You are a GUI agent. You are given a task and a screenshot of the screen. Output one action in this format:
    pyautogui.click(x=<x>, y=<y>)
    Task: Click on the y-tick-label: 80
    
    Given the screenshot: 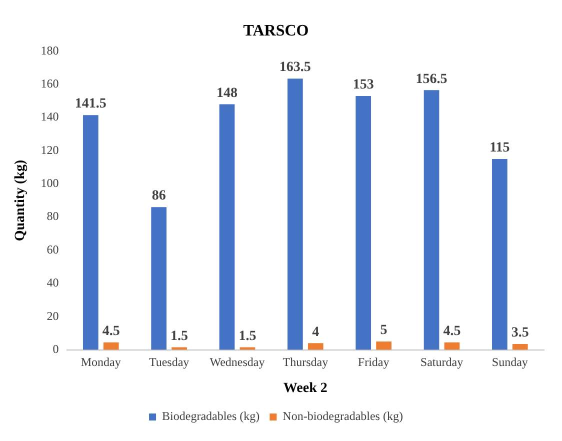 What is the action you would take?
    pyautogui.click(x=52, y=216)
    